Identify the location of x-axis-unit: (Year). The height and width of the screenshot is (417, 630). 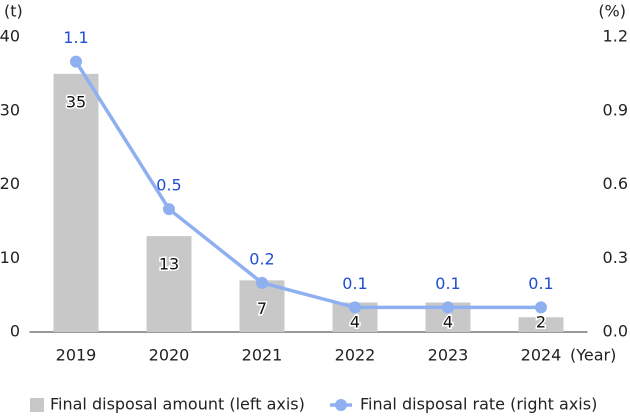
(593, 355).